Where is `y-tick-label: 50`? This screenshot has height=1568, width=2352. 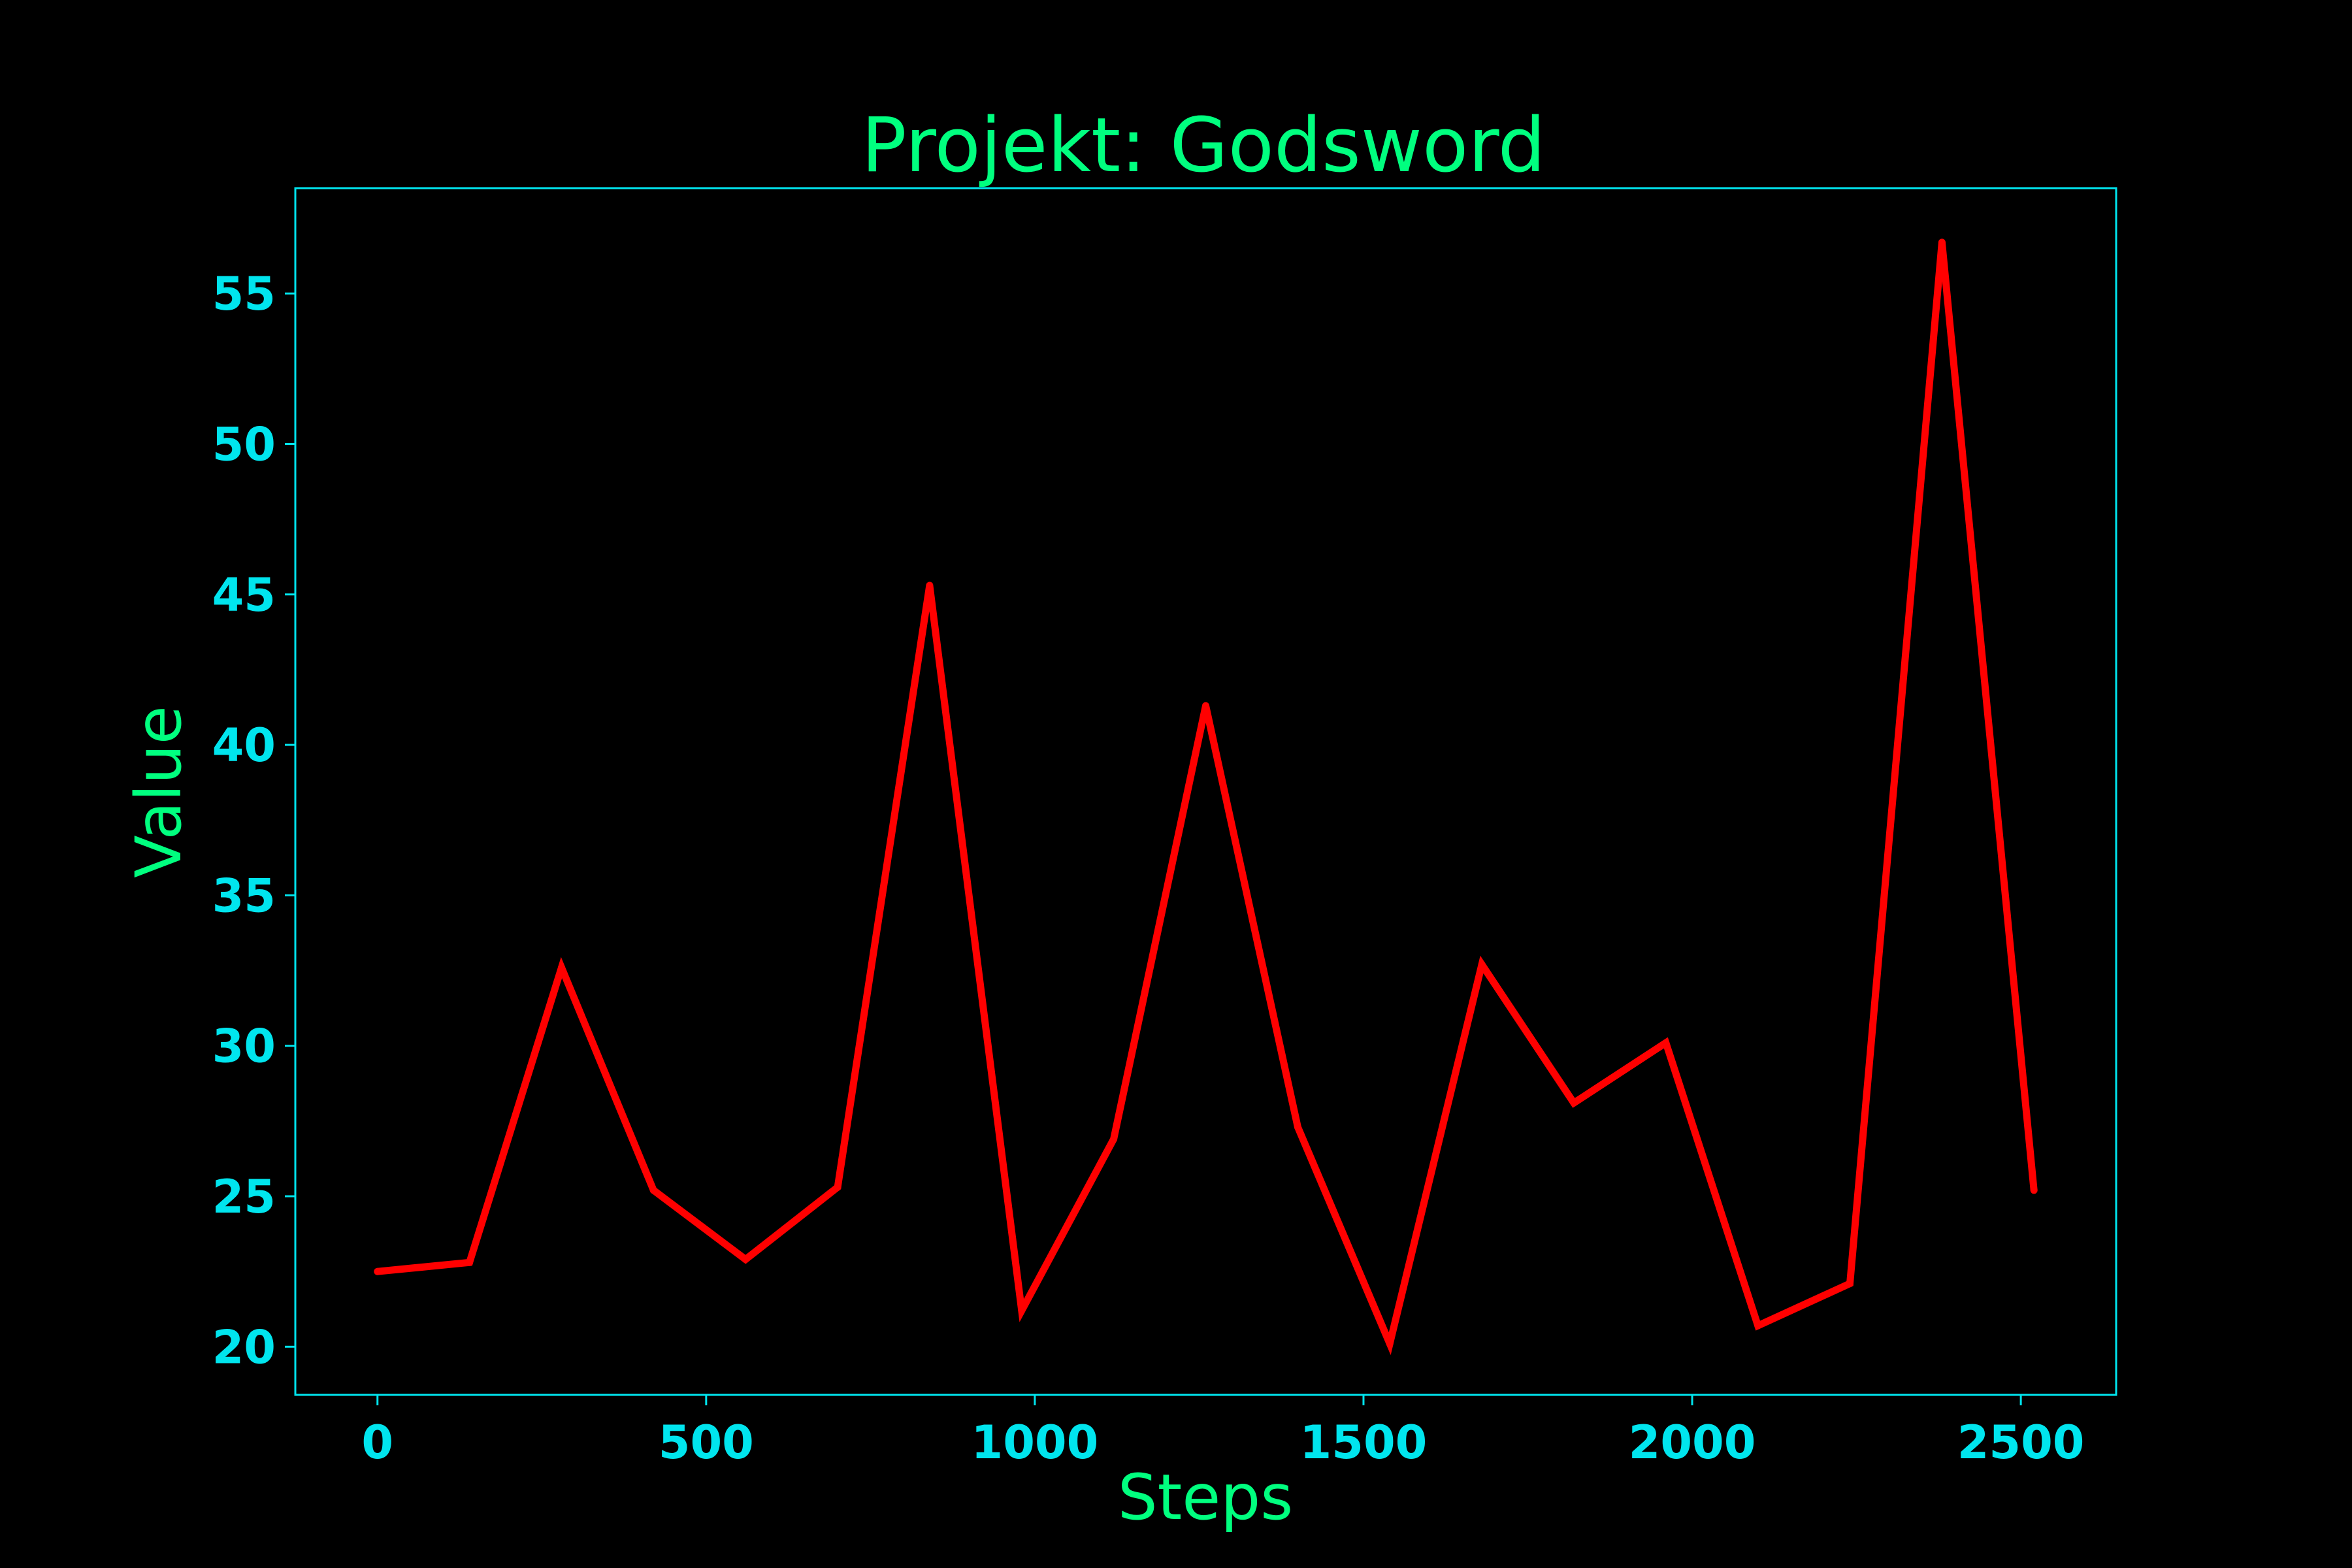 y-tick-label: 50 is located at coordinates (244, 445).